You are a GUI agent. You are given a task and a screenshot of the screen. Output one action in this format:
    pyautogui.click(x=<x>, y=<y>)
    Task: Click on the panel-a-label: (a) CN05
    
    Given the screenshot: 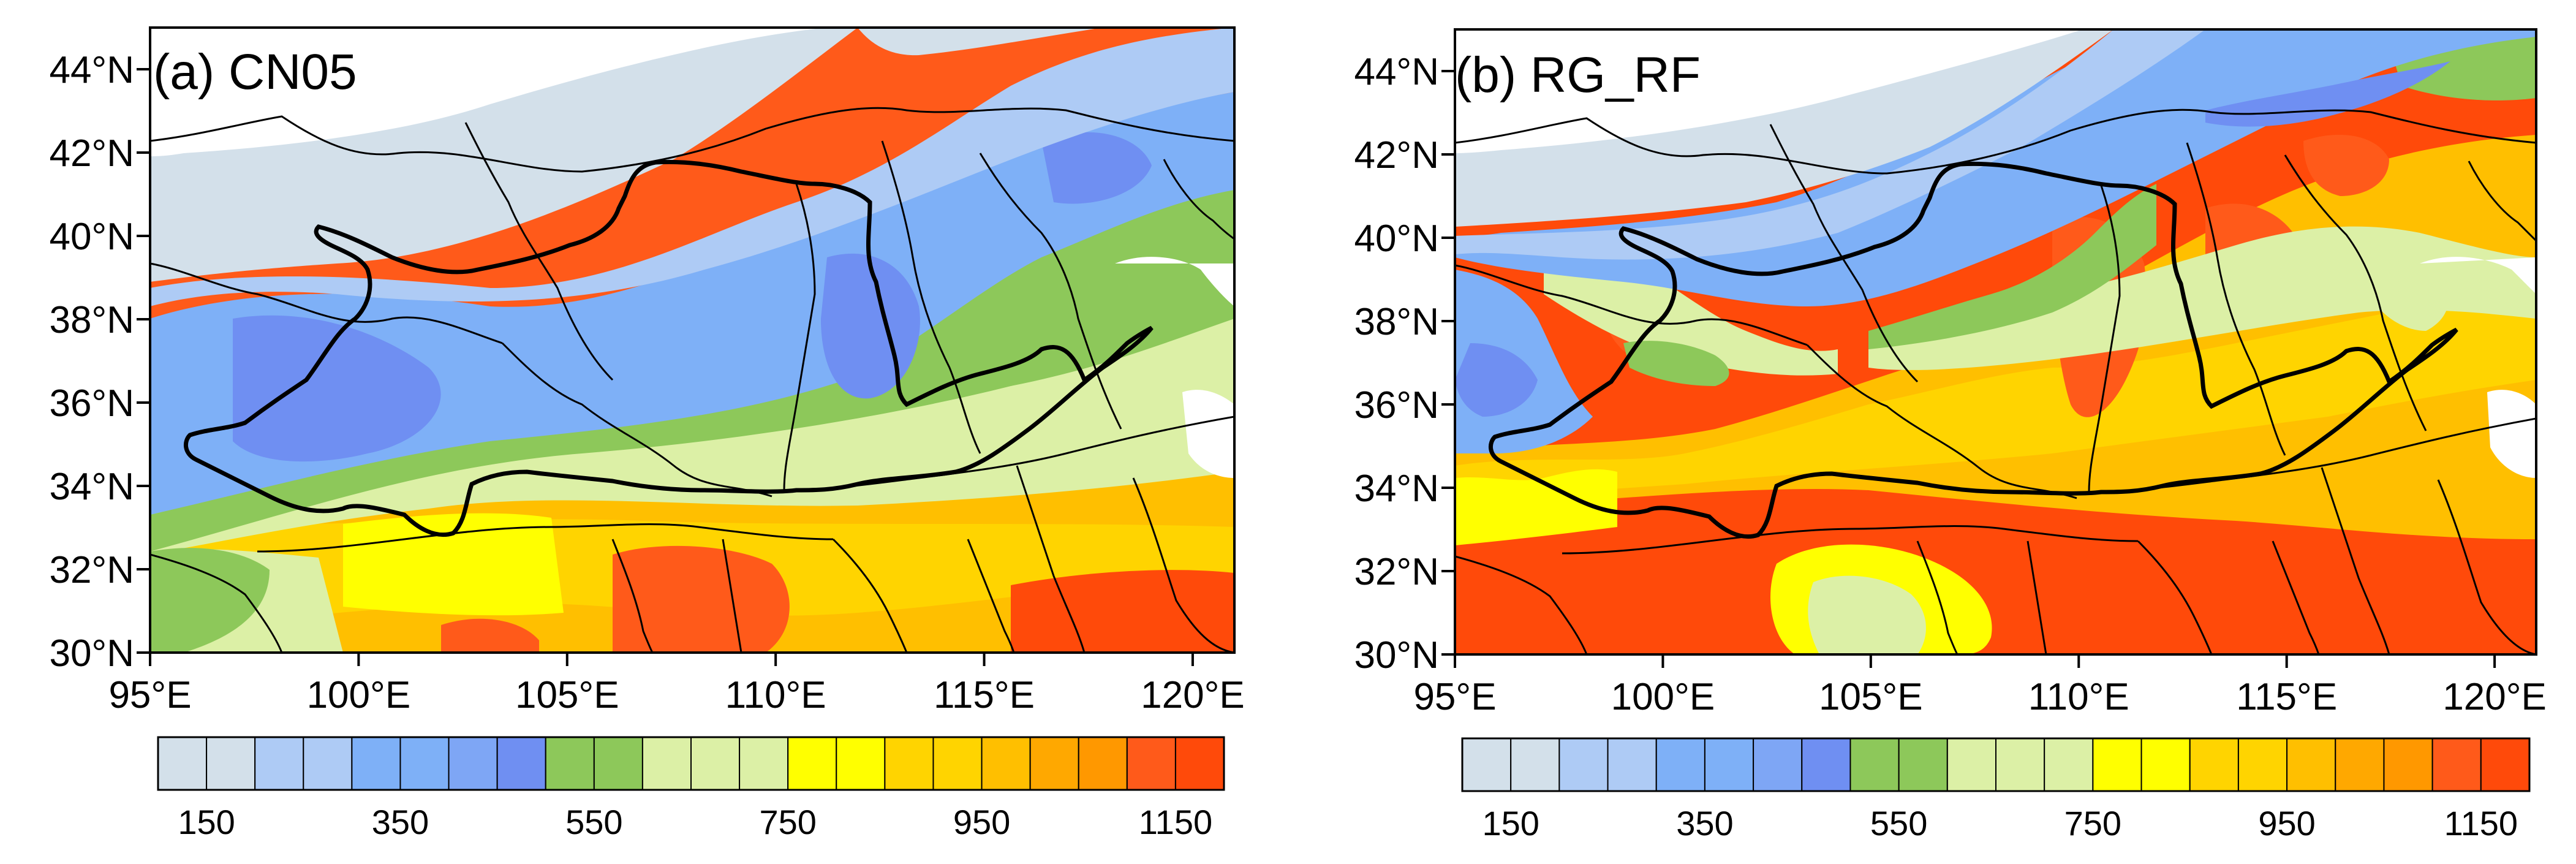 What is the action you would take?
    pyautogui.click(x=255, y=72)
    